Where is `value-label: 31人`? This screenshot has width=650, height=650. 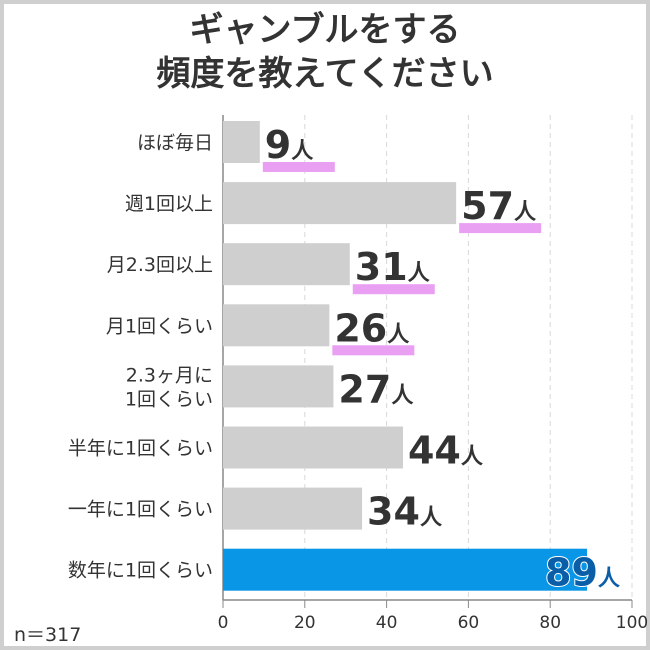 value-label: 31人 is located at coordinates (392, 267).